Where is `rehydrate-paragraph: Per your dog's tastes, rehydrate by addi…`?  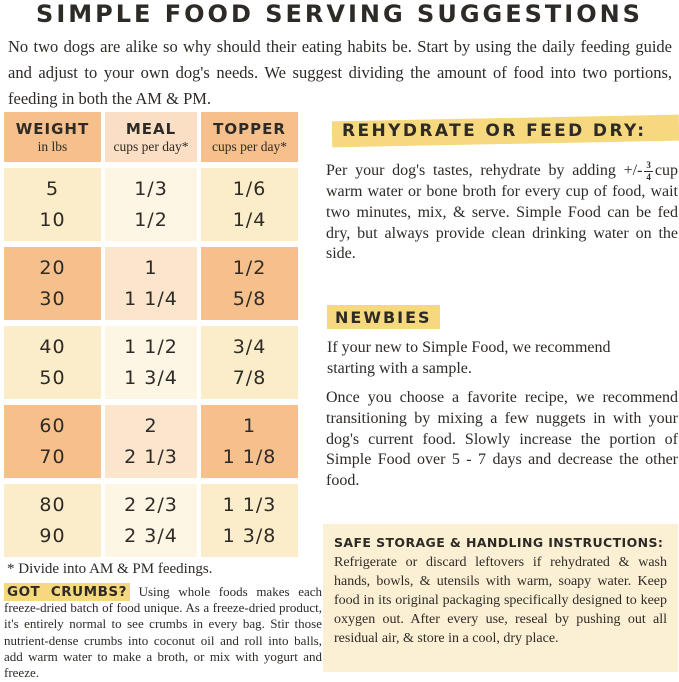 rehydrate-paragraph: Per your dog's tastes, rehydrate by addi… is located at coordinates (502, 213).